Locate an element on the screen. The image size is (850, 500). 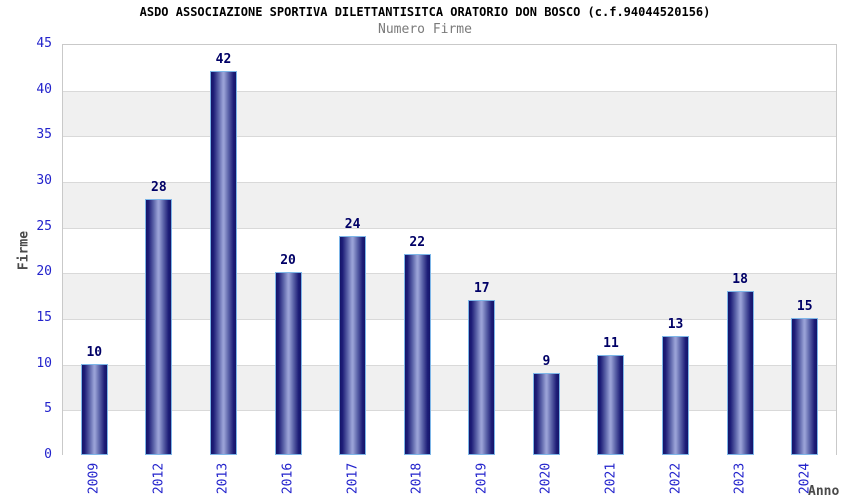
x-tick-label: 2020 is located at coordinates (546, 478).